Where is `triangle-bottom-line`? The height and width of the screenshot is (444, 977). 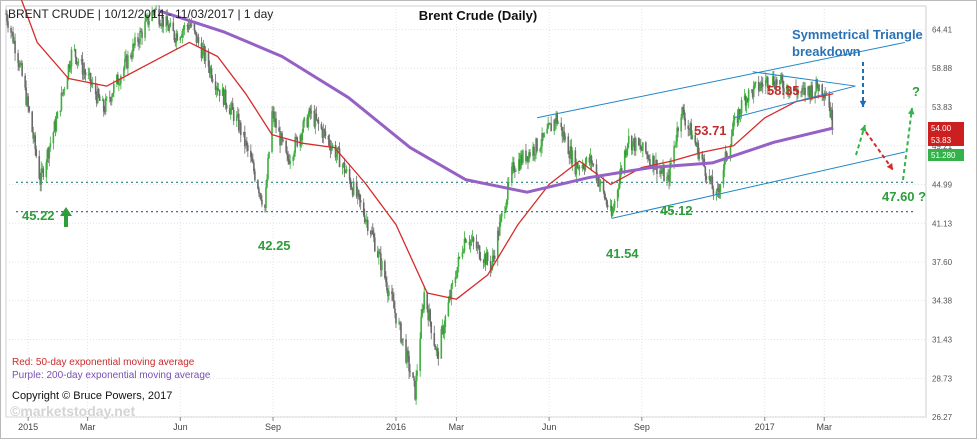
triangle-bottom-line is located at coordinates (794, 102).